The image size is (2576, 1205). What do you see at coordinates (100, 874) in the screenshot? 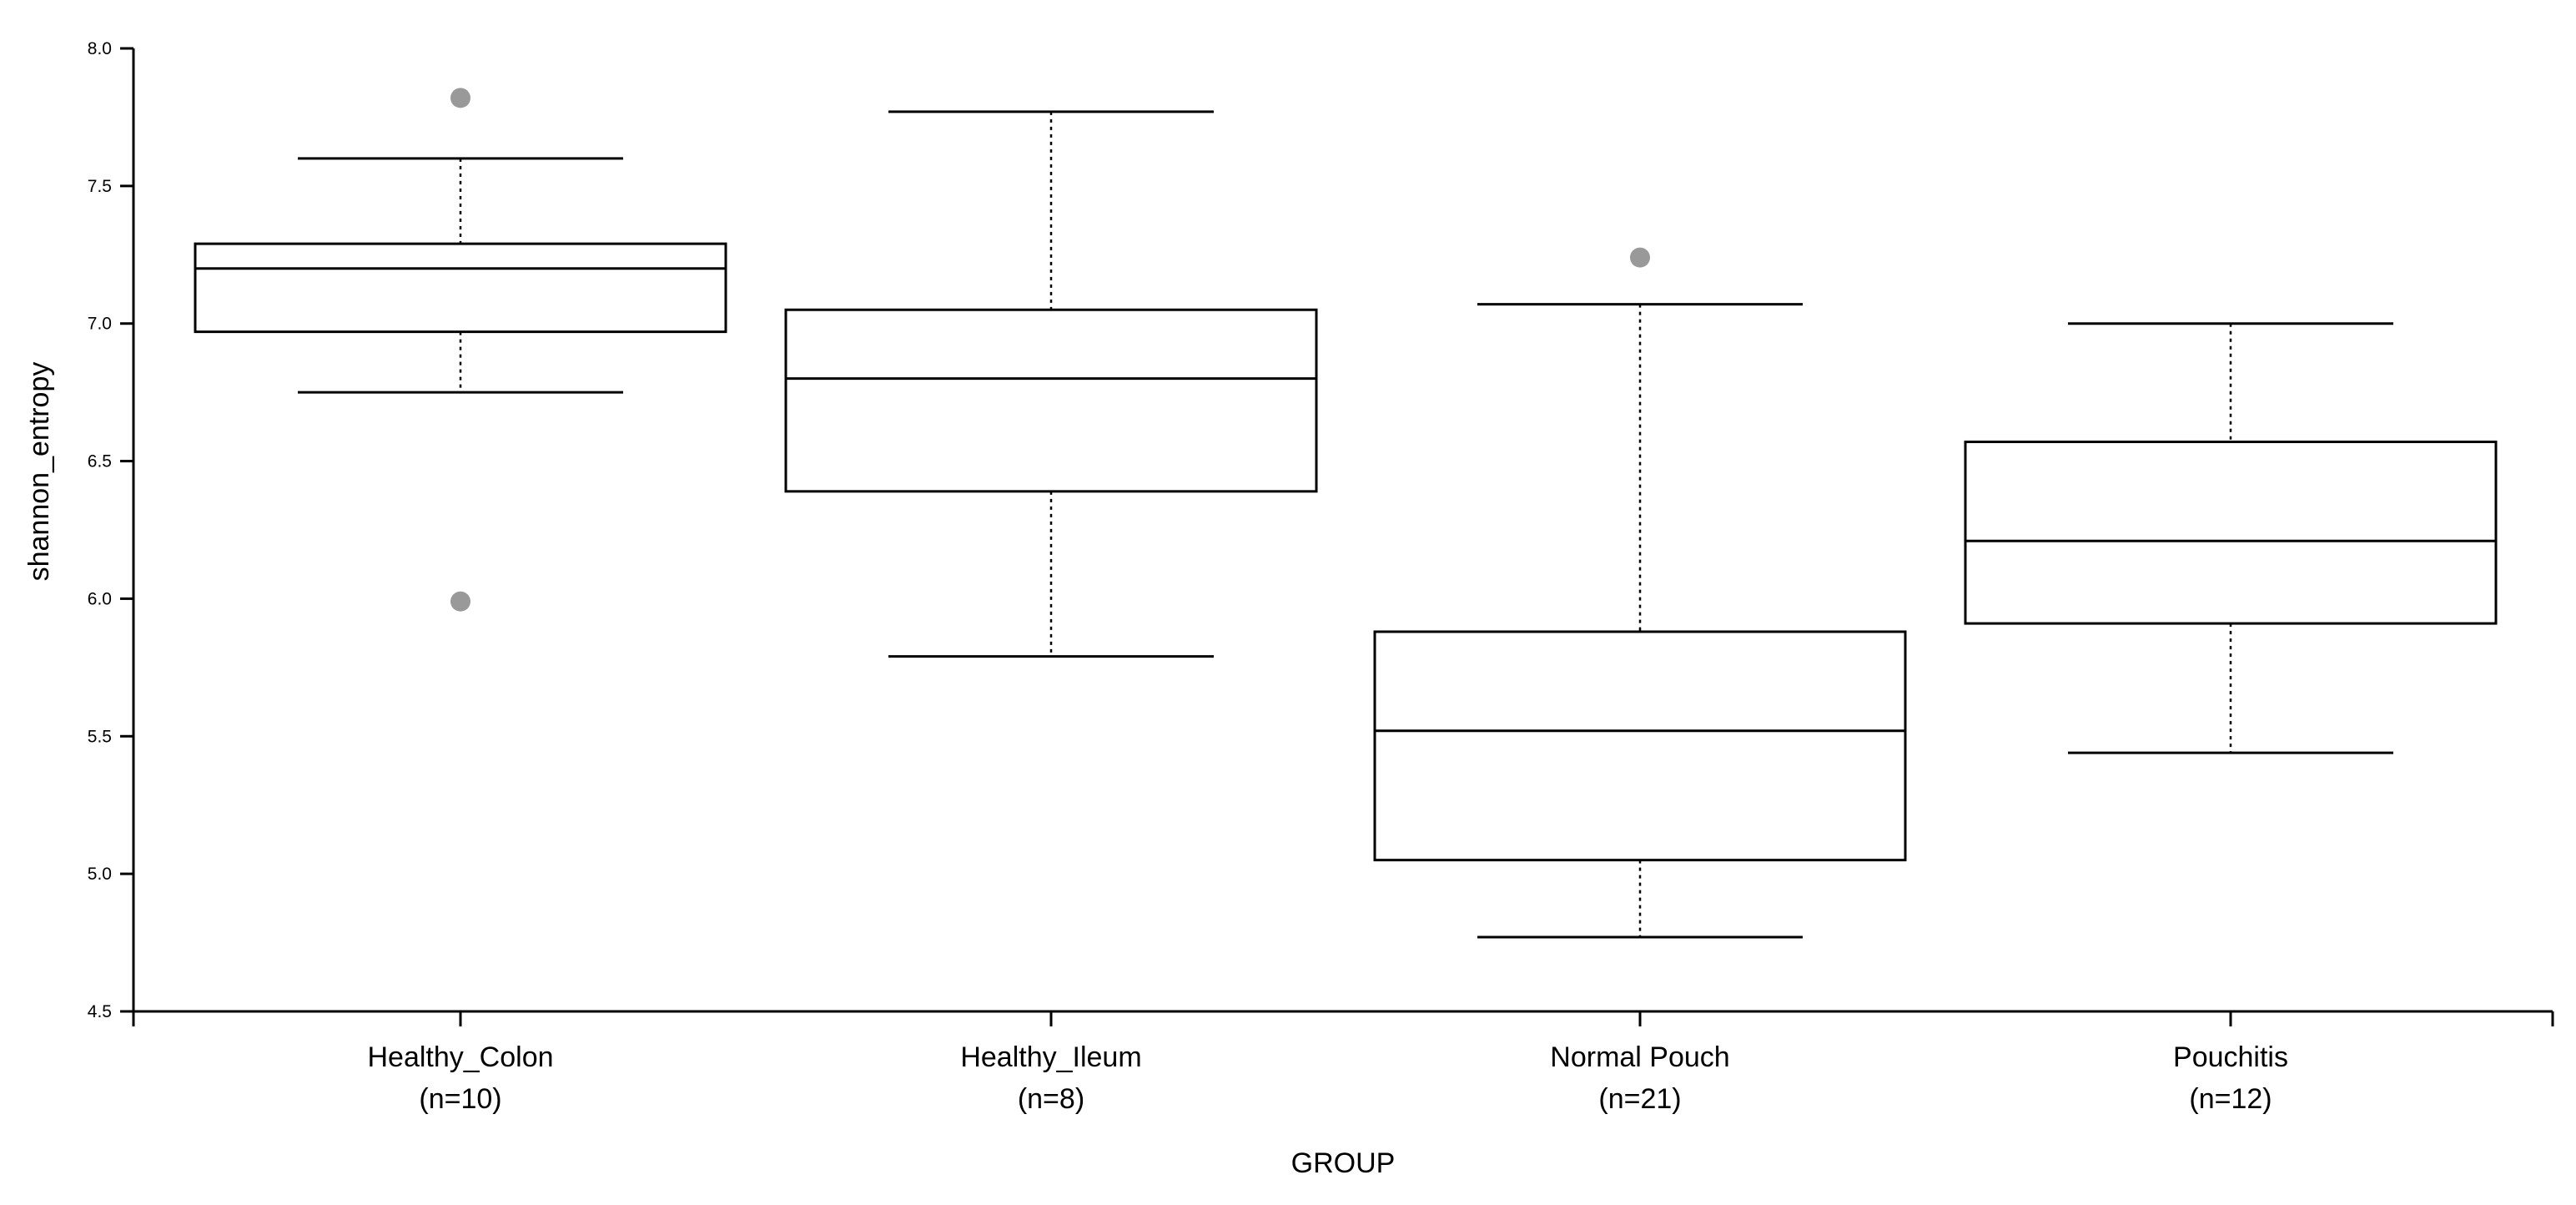
I see `y-tick-label: 5.0` at bounding box center [100, 874].